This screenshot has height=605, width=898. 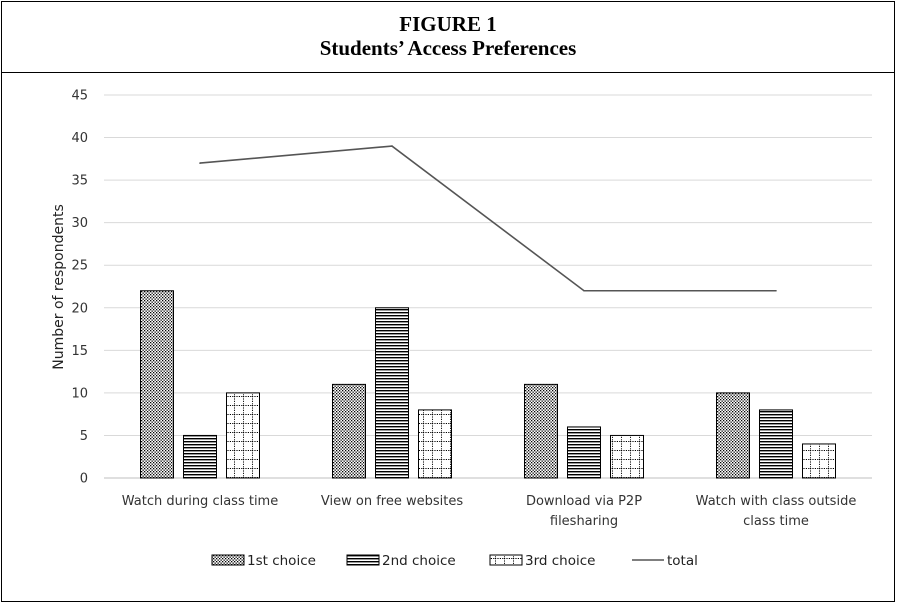 I want to click on y-tick-label: 20, so click(x=79, y=308).